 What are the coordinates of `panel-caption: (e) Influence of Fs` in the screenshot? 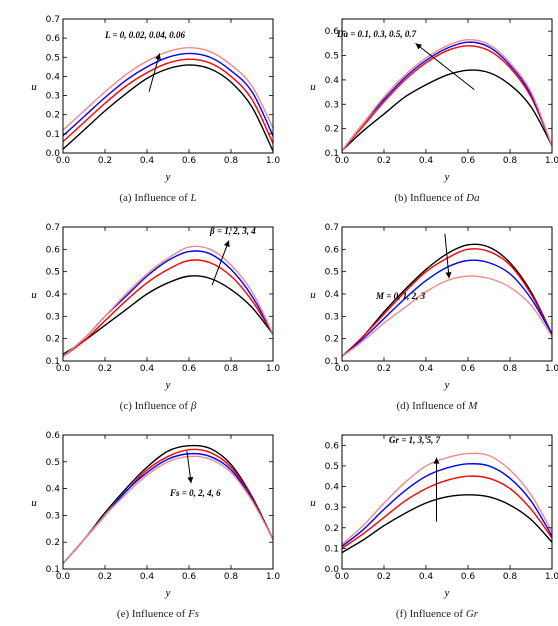 It's located at (158, 614).